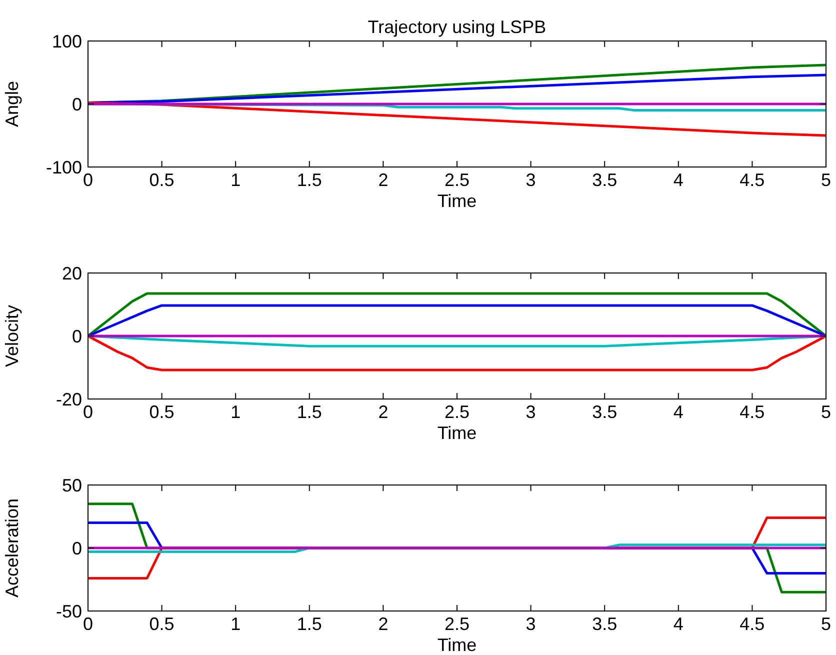 Image resolution: width=836 pixels, height=655 pixels. What do you see at coordinates (12, 548) in the screenshot?
I see `y-axis-title: Acceleration` at bounding box center [12, 548].